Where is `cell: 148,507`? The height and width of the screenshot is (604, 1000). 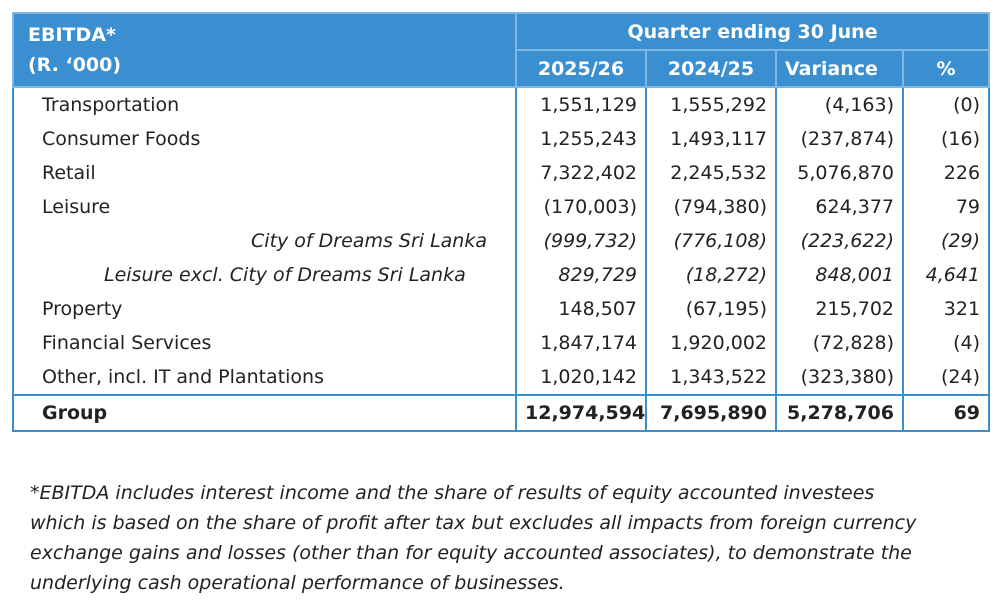
cell: 148,507 is located at coordinates (581, 309).